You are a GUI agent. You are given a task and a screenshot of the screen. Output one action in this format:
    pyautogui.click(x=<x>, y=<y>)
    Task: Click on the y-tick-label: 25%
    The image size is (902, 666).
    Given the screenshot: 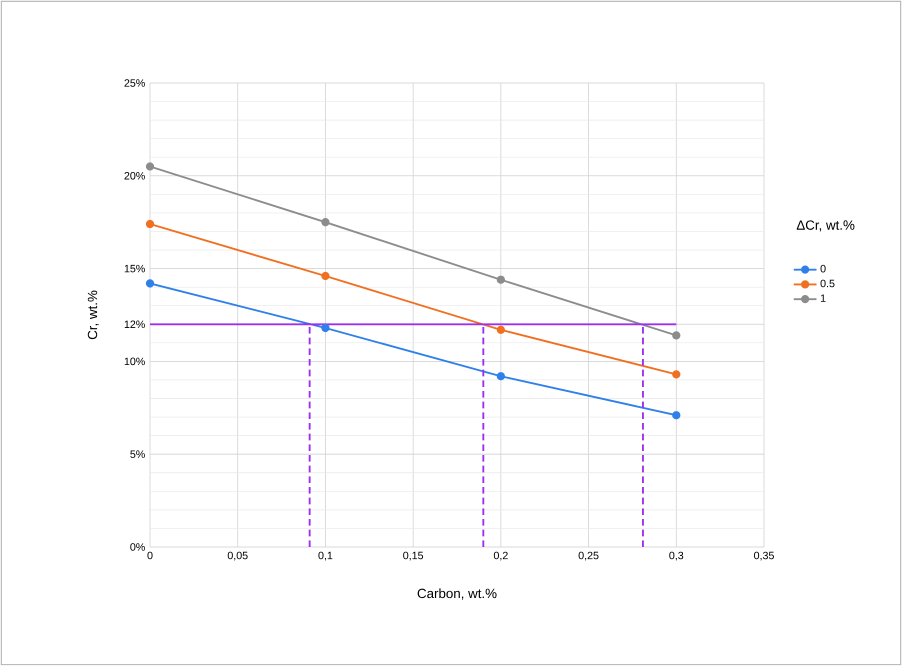 What is the action you would take?
    pyautogui.click(x=134, y=83)
    